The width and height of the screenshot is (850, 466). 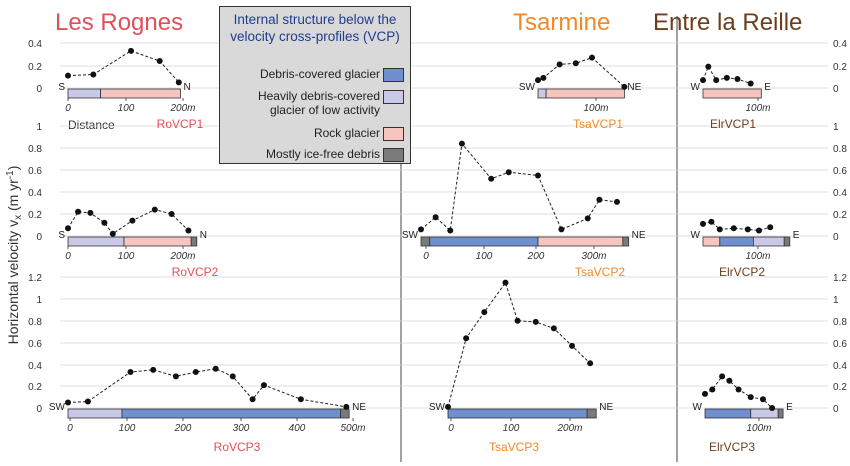 I want to click on y-tick-label-left: 0, so click(x=39, y=89).